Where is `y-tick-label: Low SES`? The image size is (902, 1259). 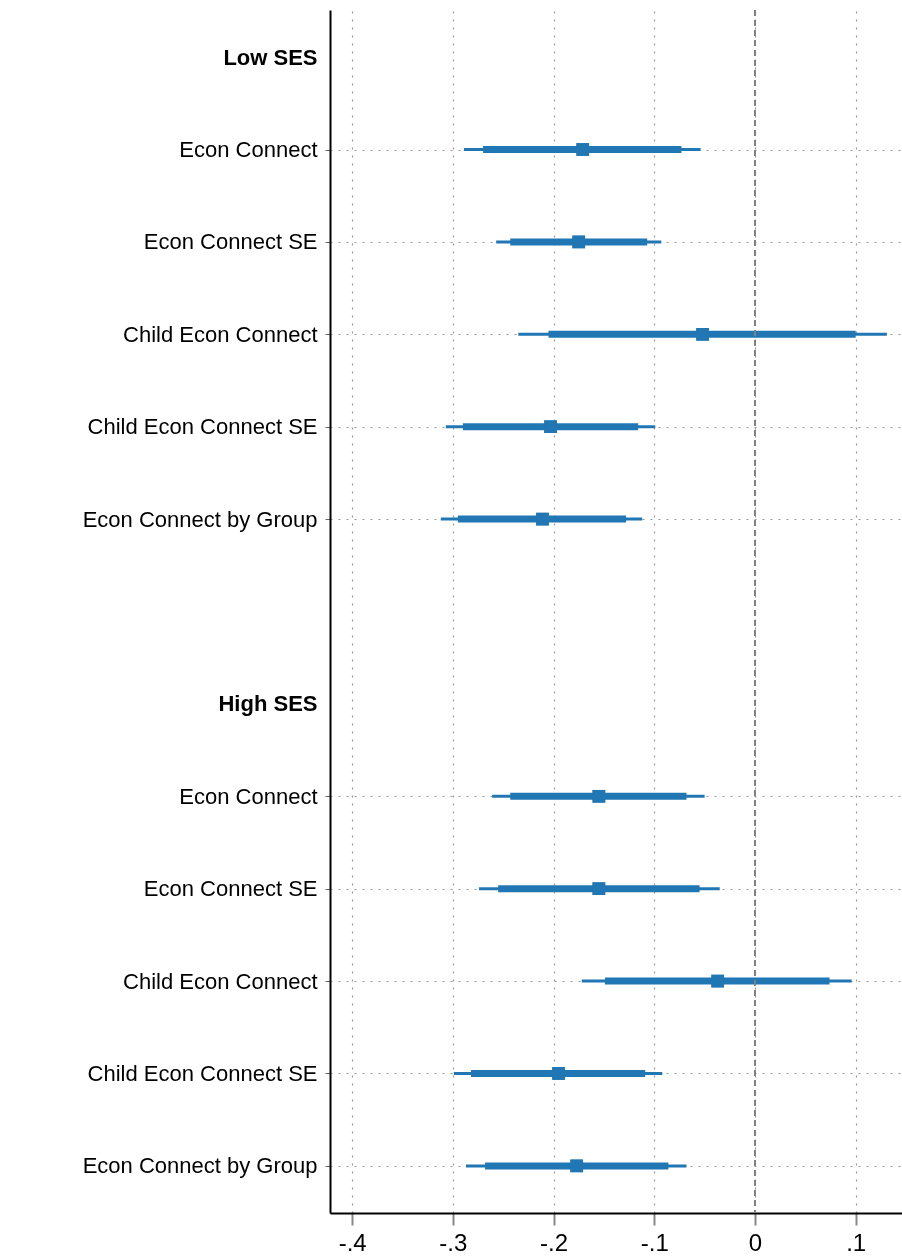 y-tick-label: Low SES is located at coordinates (270, 57).